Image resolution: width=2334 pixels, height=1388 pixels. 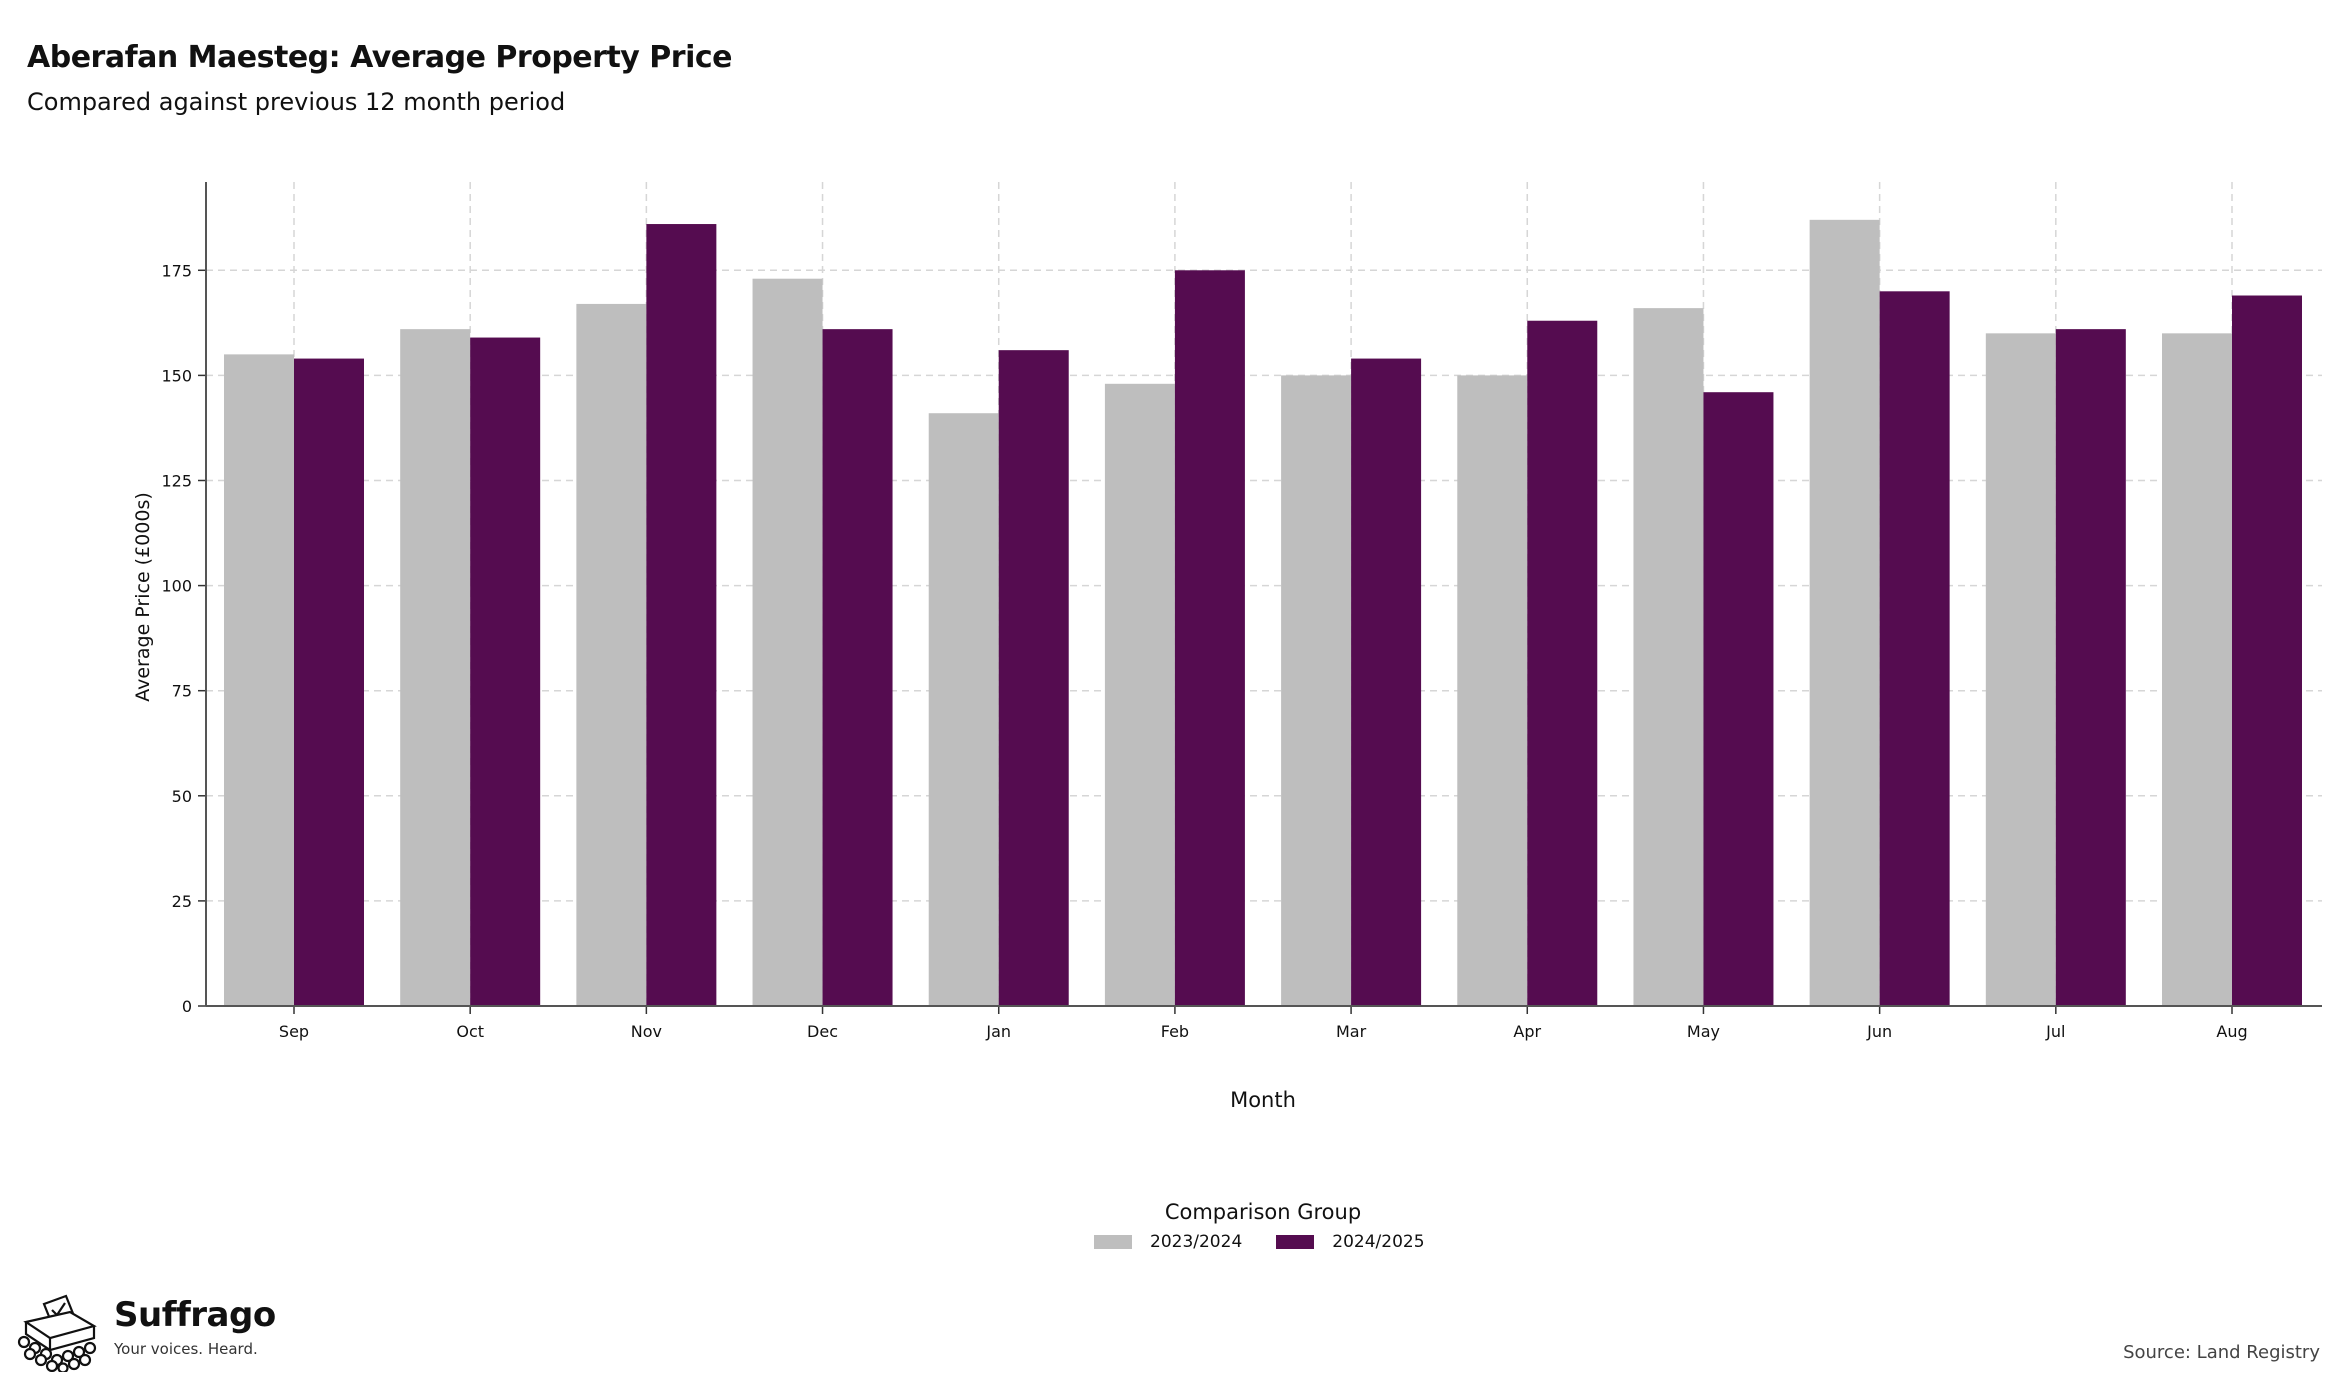 What do you see at coordinates (787, 642) in the screenshot?
I see `bar-2023-2024-dec` at bounding box center [787, 642].